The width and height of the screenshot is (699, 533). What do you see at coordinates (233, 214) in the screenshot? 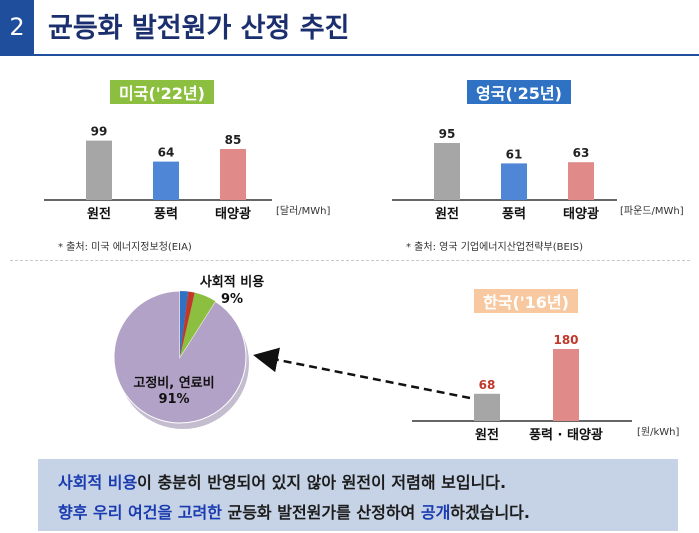
I see `us-category-2: 태양광` at bounding box center [233, 214].